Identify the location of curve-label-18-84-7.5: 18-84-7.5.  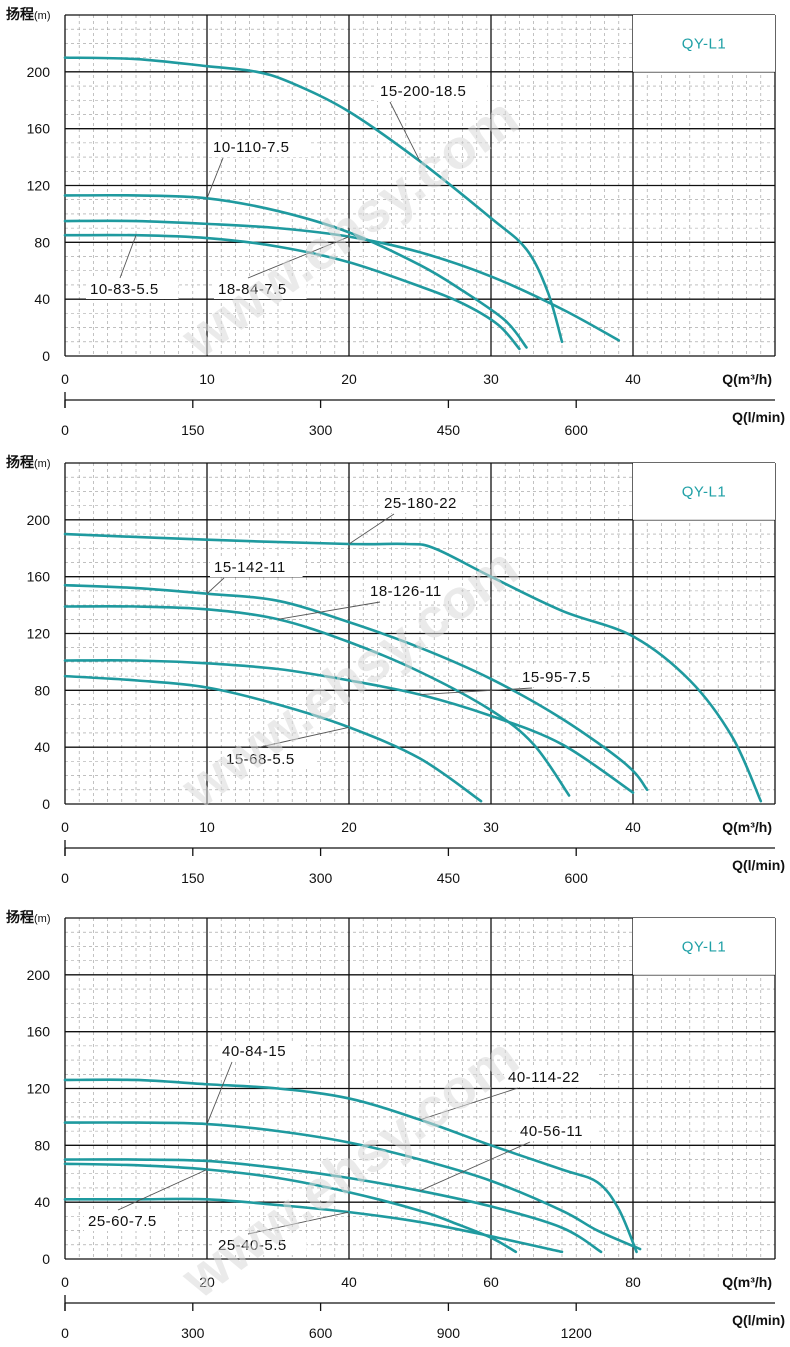
(252, 289).